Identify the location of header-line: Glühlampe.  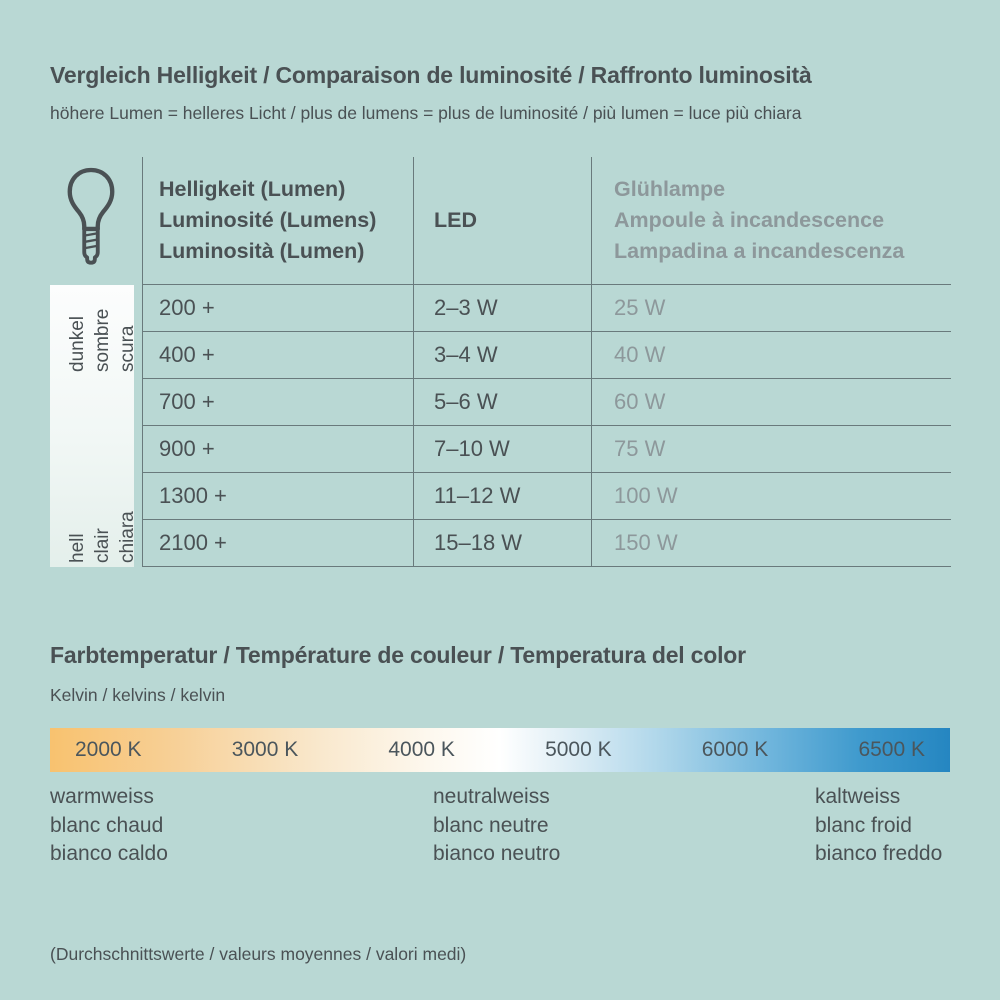
(670, 189).